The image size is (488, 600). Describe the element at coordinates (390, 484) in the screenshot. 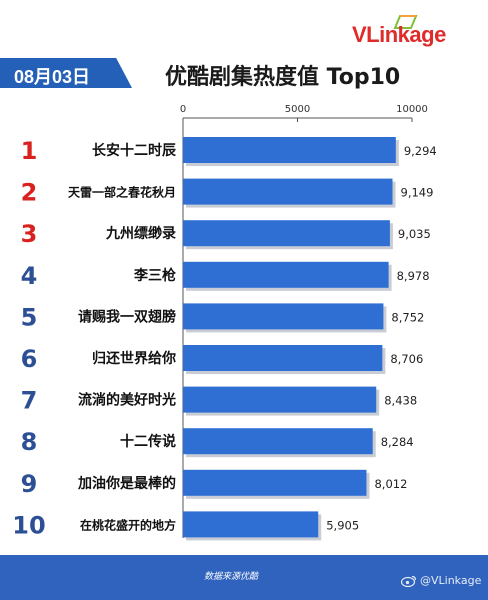

I see `value-label: 8,012` at that location.